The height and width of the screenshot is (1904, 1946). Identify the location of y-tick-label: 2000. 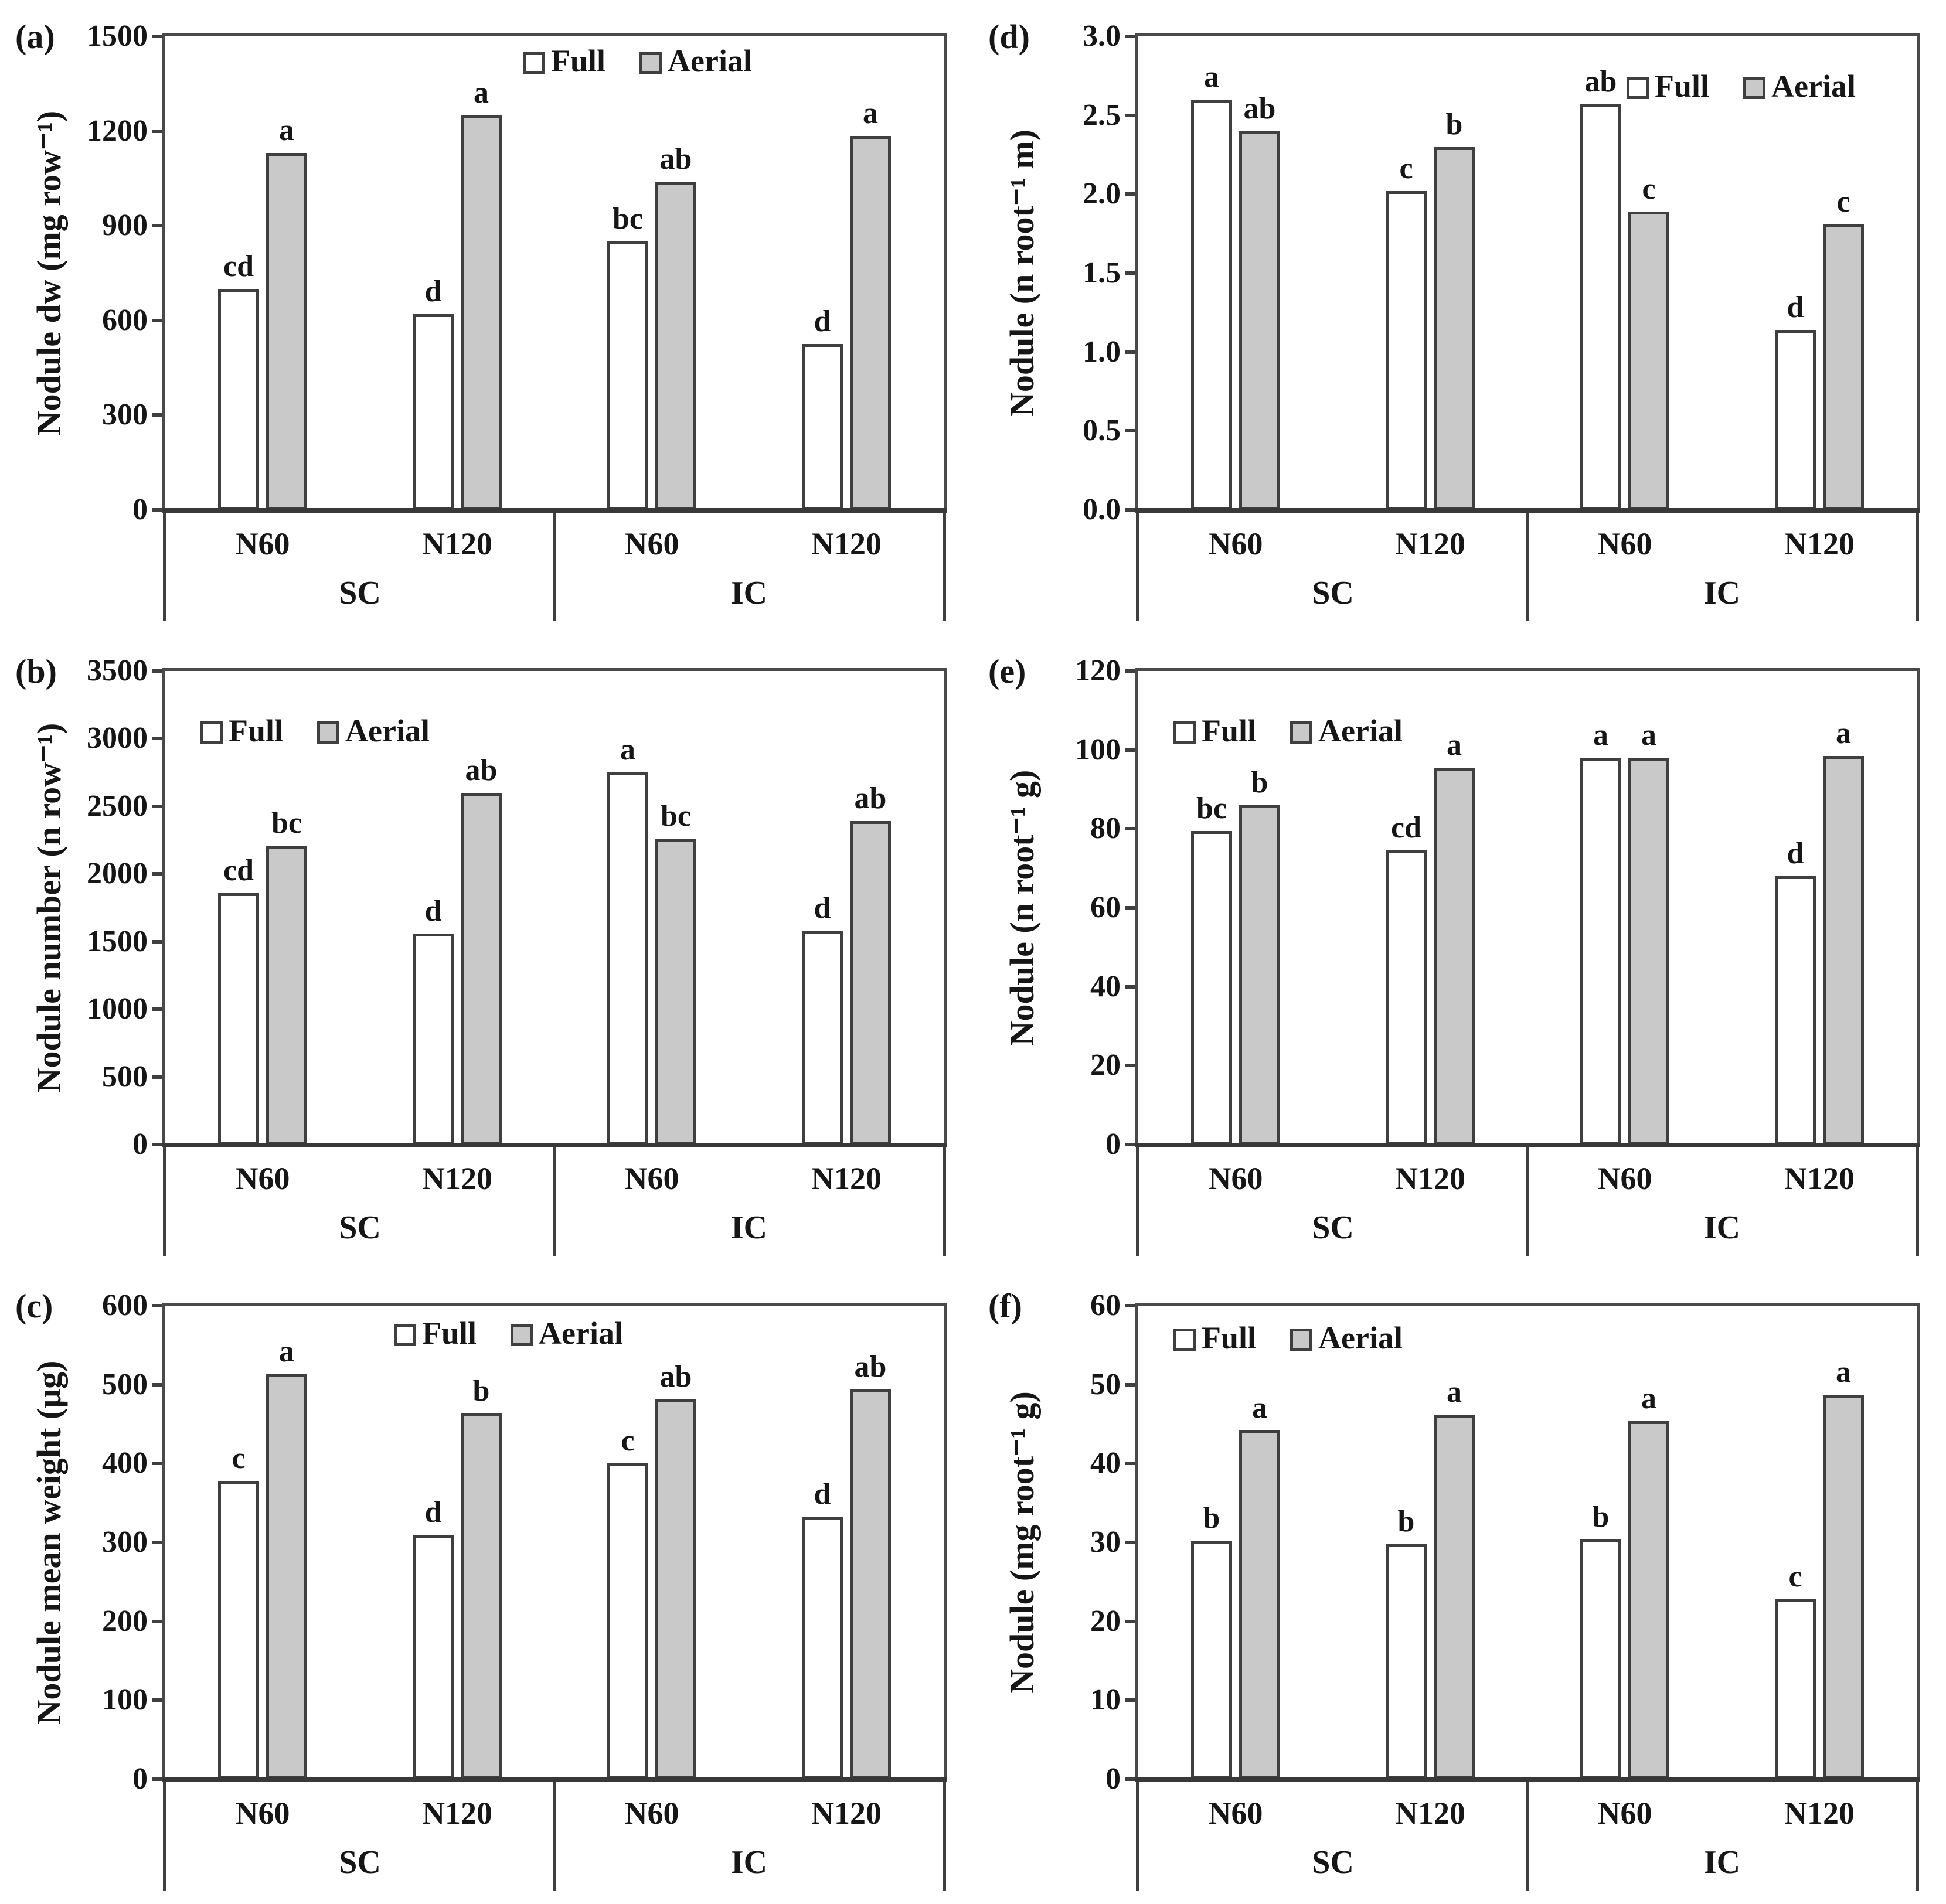
(117, 874).